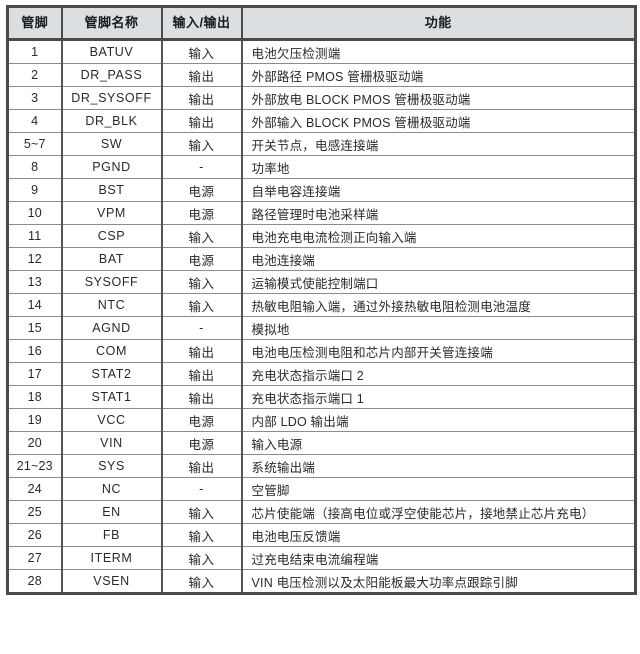  What do you see at coordinates (438, 213) in the screenshot?
I see `function-cell: 路径管理时电池采样端` at bounding box center [438, 213].